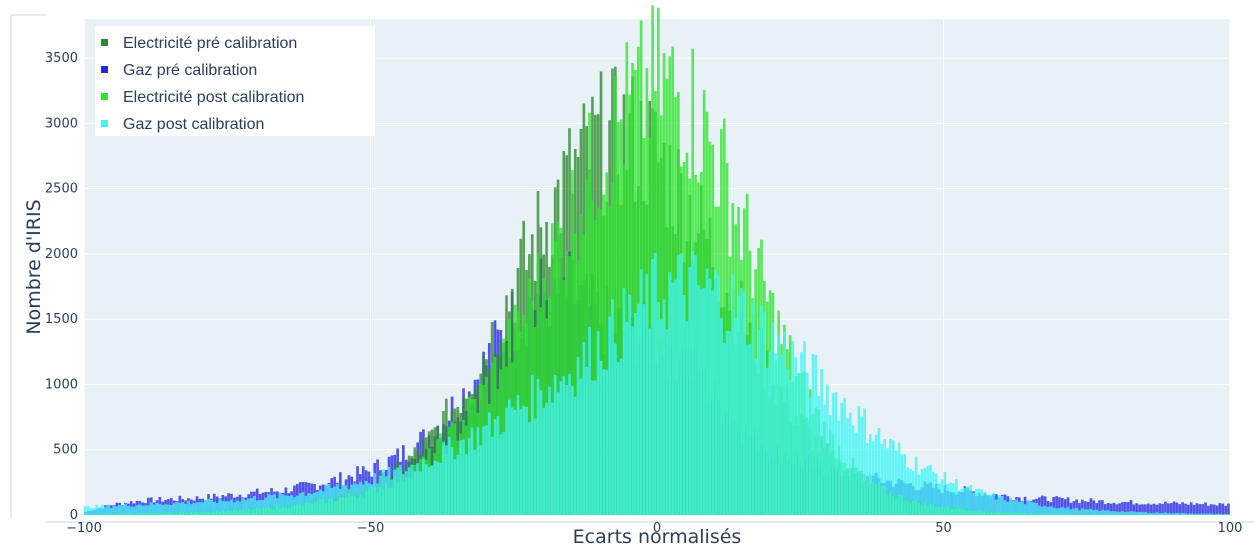 This screenshot has width=1254, height=547. Describe the element at coordinates (61, 384) in the screenshot. I see `y-tick-label-2: 1000` at that location.